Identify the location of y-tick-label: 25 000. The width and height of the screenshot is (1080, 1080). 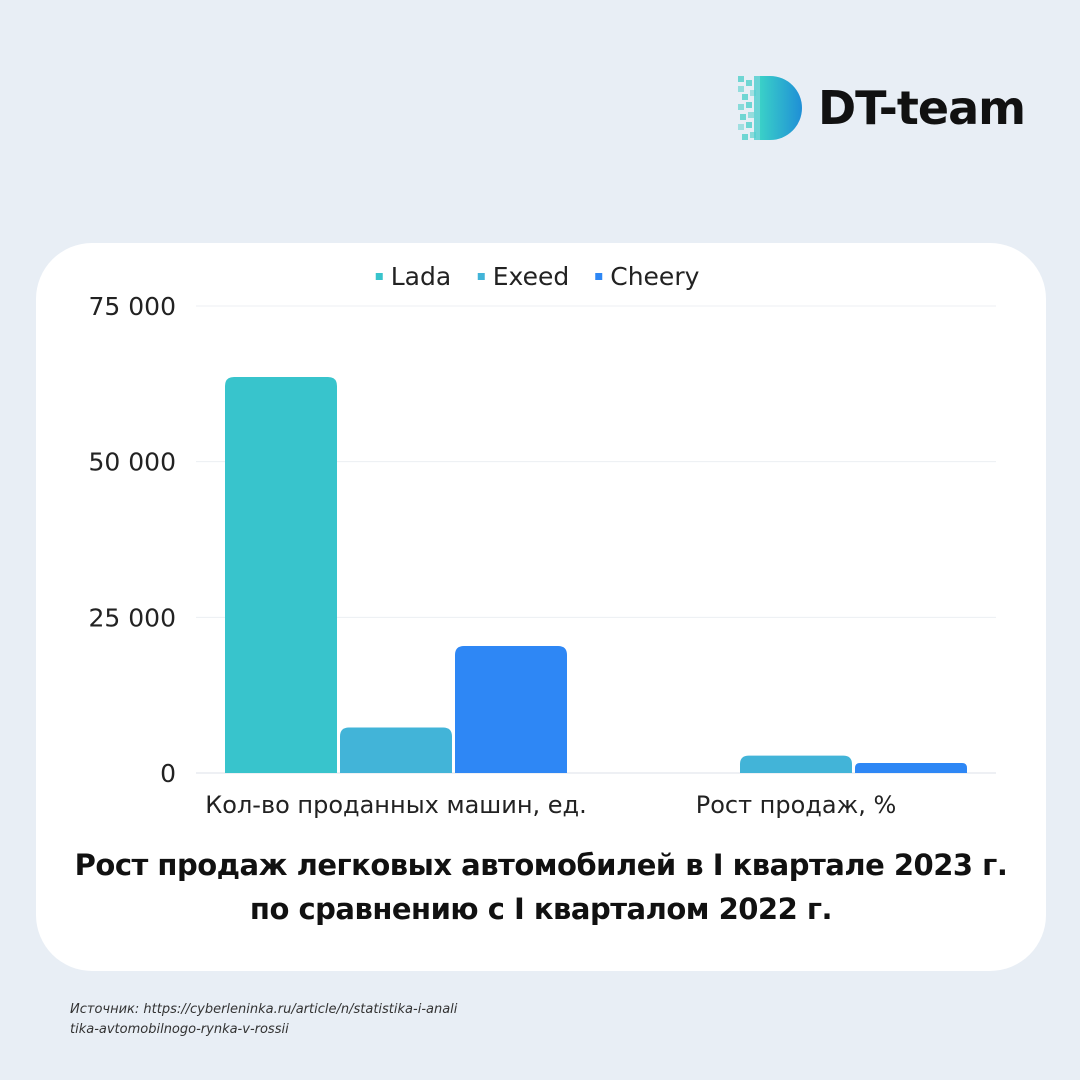
(132, 617).